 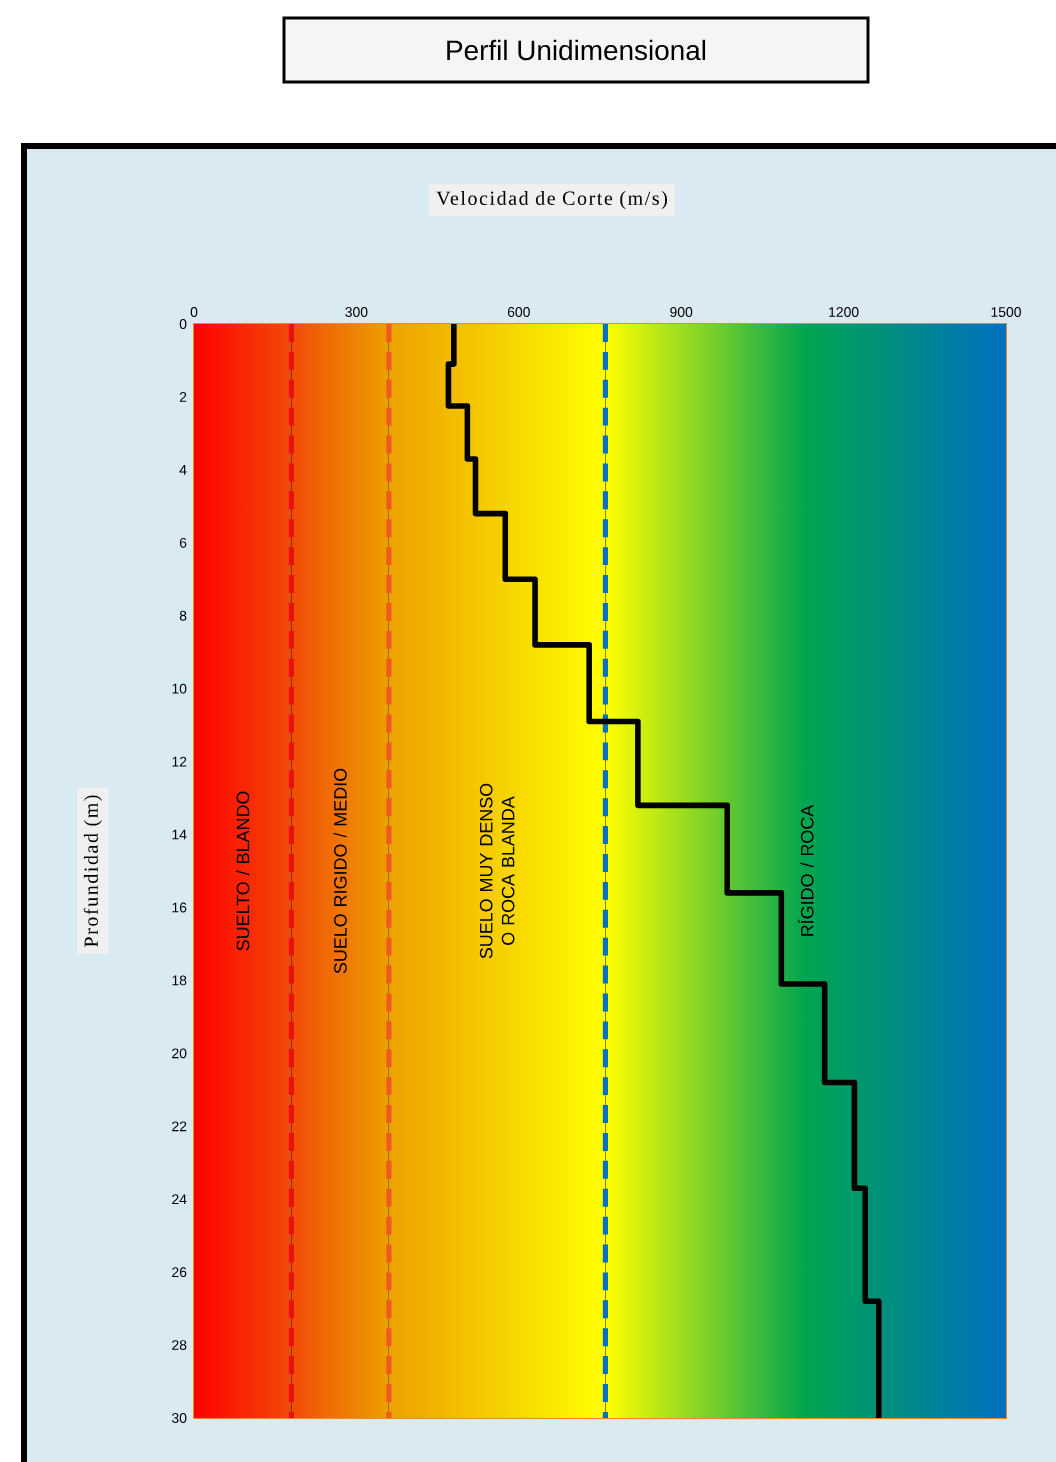 What do you see at coordinates (805, 870) in the screenshot?
I see `band-label: RÍGIDO / ROCA` at bounding box center [805, 870].